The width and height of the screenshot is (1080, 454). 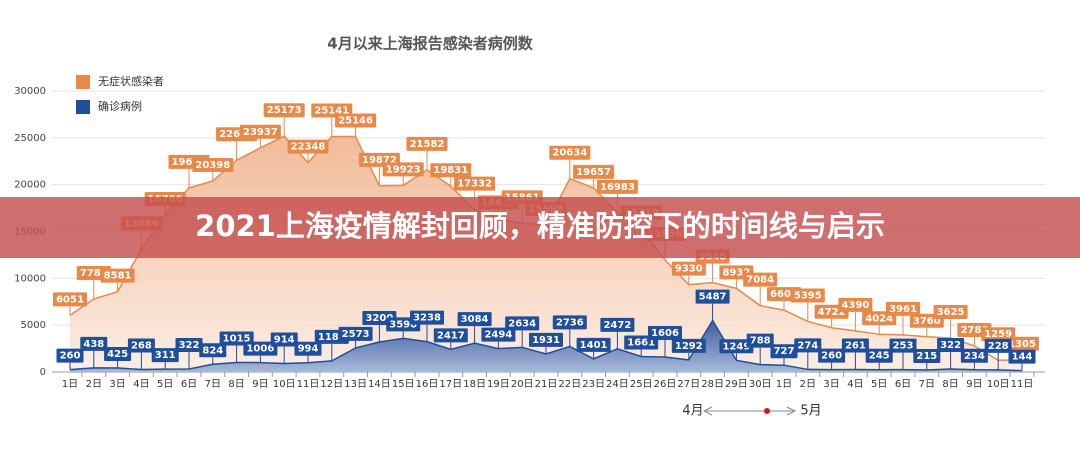 I want to click on data-label: 322, so click(x=189, y=345).